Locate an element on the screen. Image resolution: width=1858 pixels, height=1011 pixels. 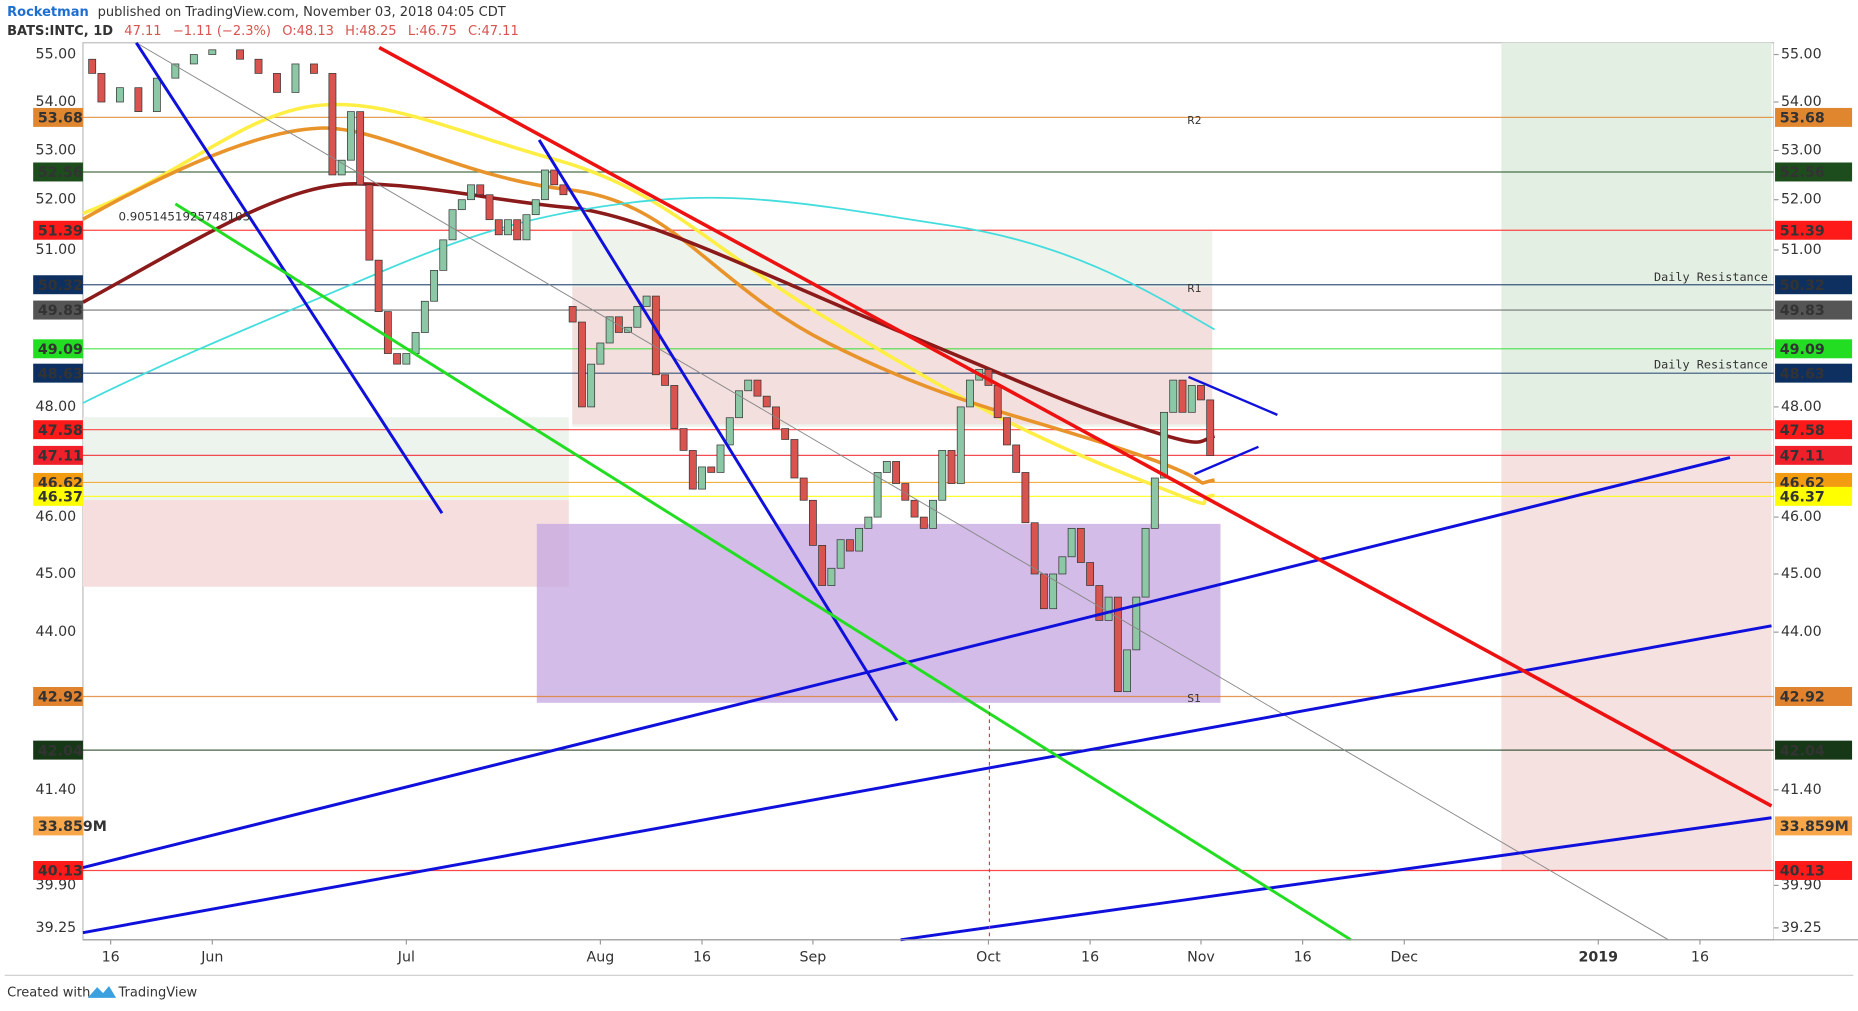
y-tick-label: 41.40 is located at coordinates (1801, 790).